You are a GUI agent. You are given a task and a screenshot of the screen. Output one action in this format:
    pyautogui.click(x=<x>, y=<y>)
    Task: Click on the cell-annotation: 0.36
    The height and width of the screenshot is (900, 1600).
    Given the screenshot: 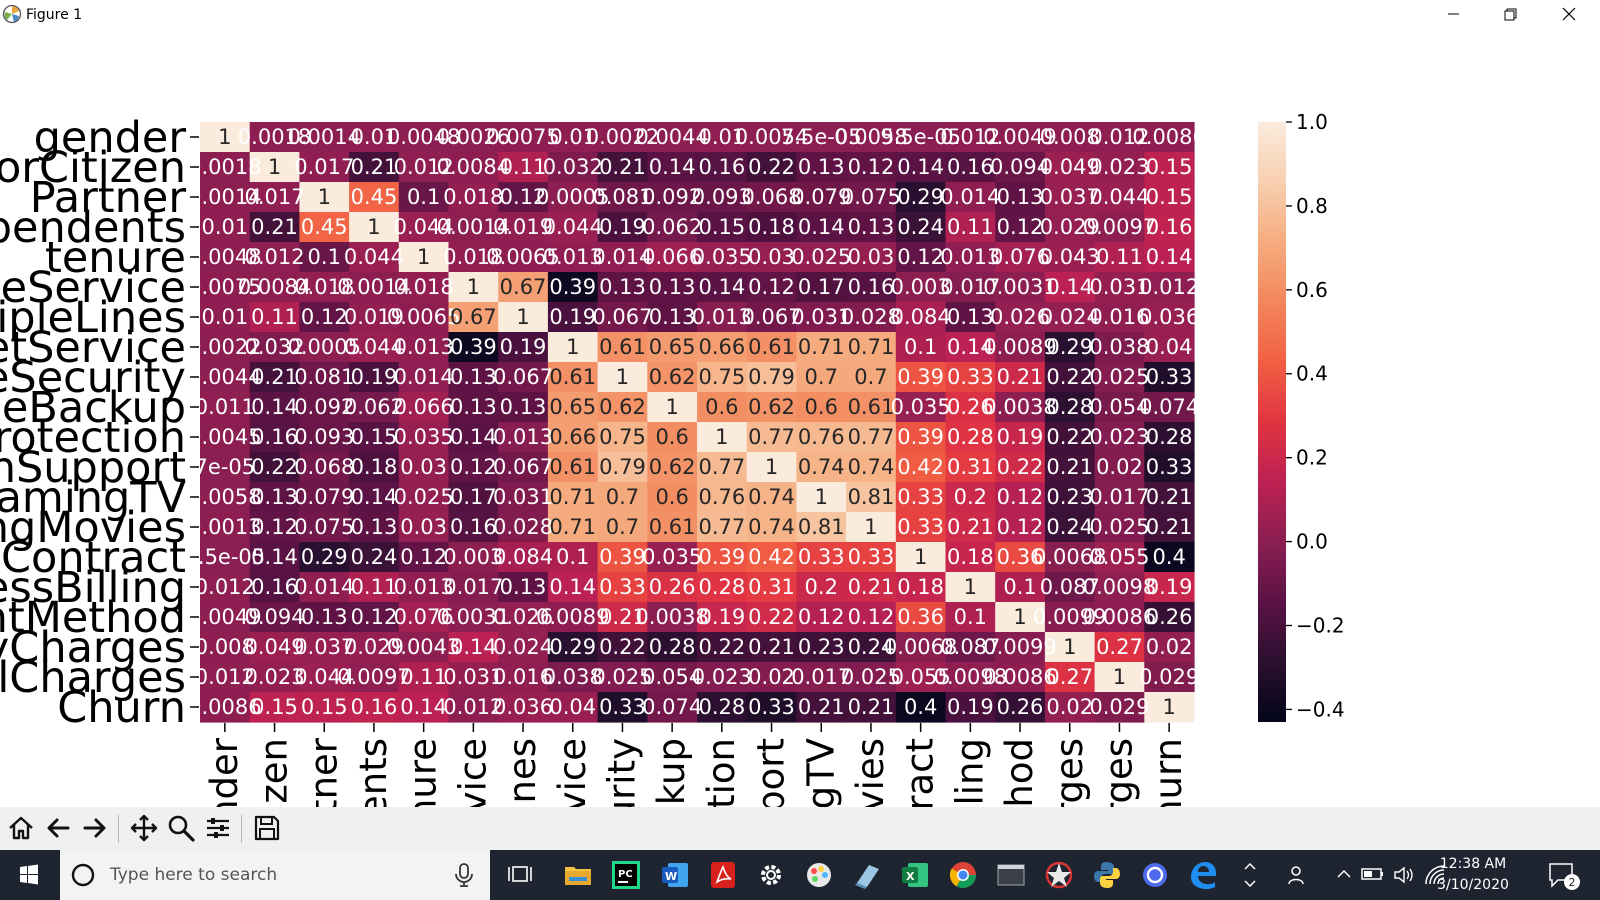 What is the action you would take?
    pyautogui.click(x=1020, y=557)
    